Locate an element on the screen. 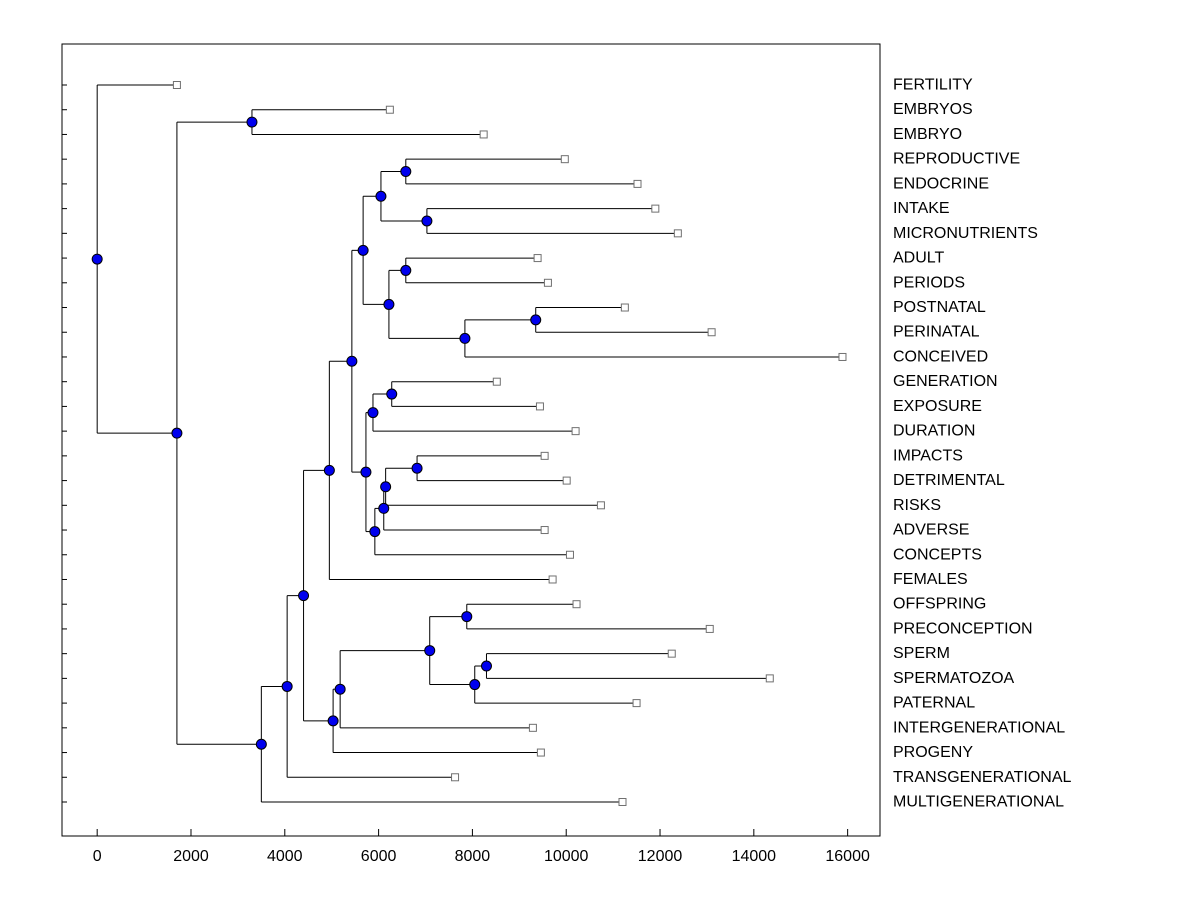  leaf-label: PATERNAL is located at coordinates (934, 703).